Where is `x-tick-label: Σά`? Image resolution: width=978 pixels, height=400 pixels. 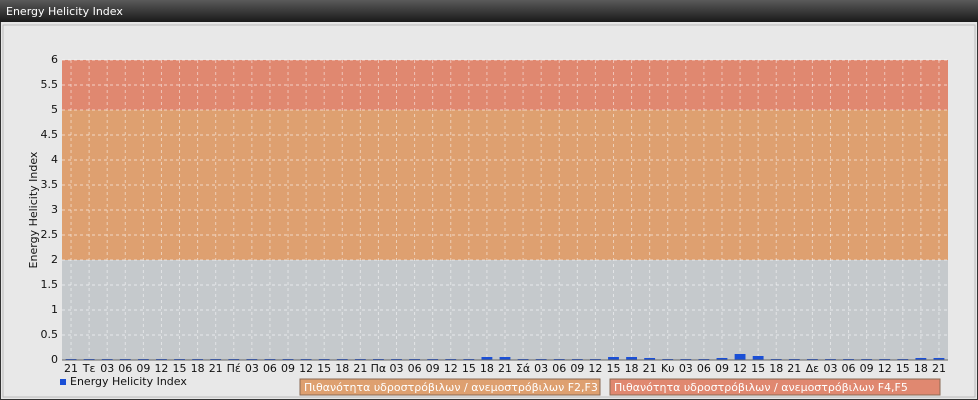
x-tick-label: Σά is located at coordinates (523, 368).